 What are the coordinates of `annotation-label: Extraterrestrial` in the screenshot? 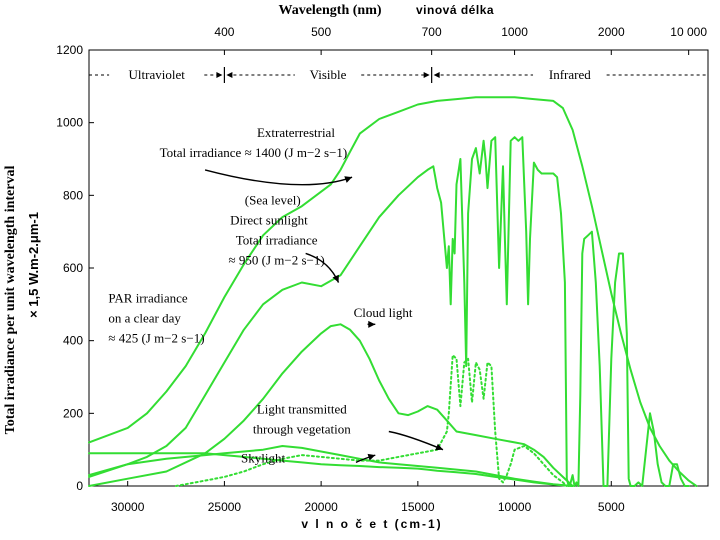 It's located at (296, 132).